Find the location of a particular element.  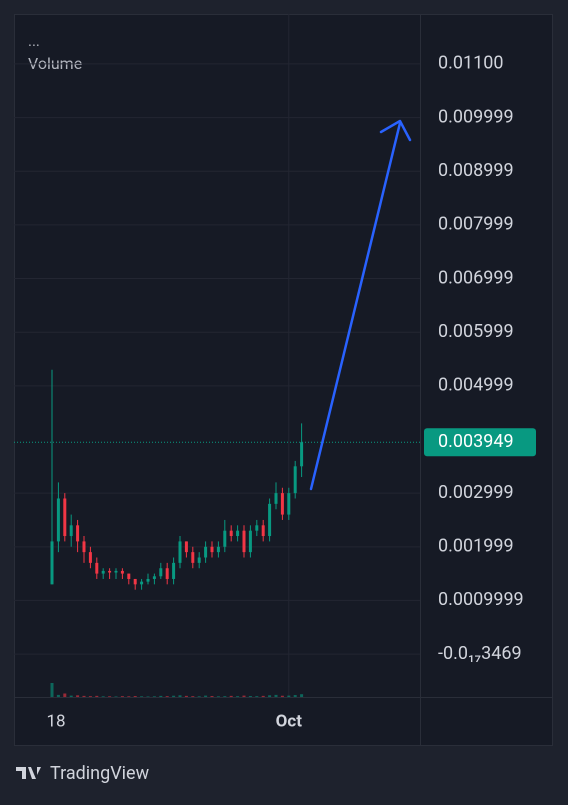

y-tick-label: 0.004999 is located at coordinates (476, 385).